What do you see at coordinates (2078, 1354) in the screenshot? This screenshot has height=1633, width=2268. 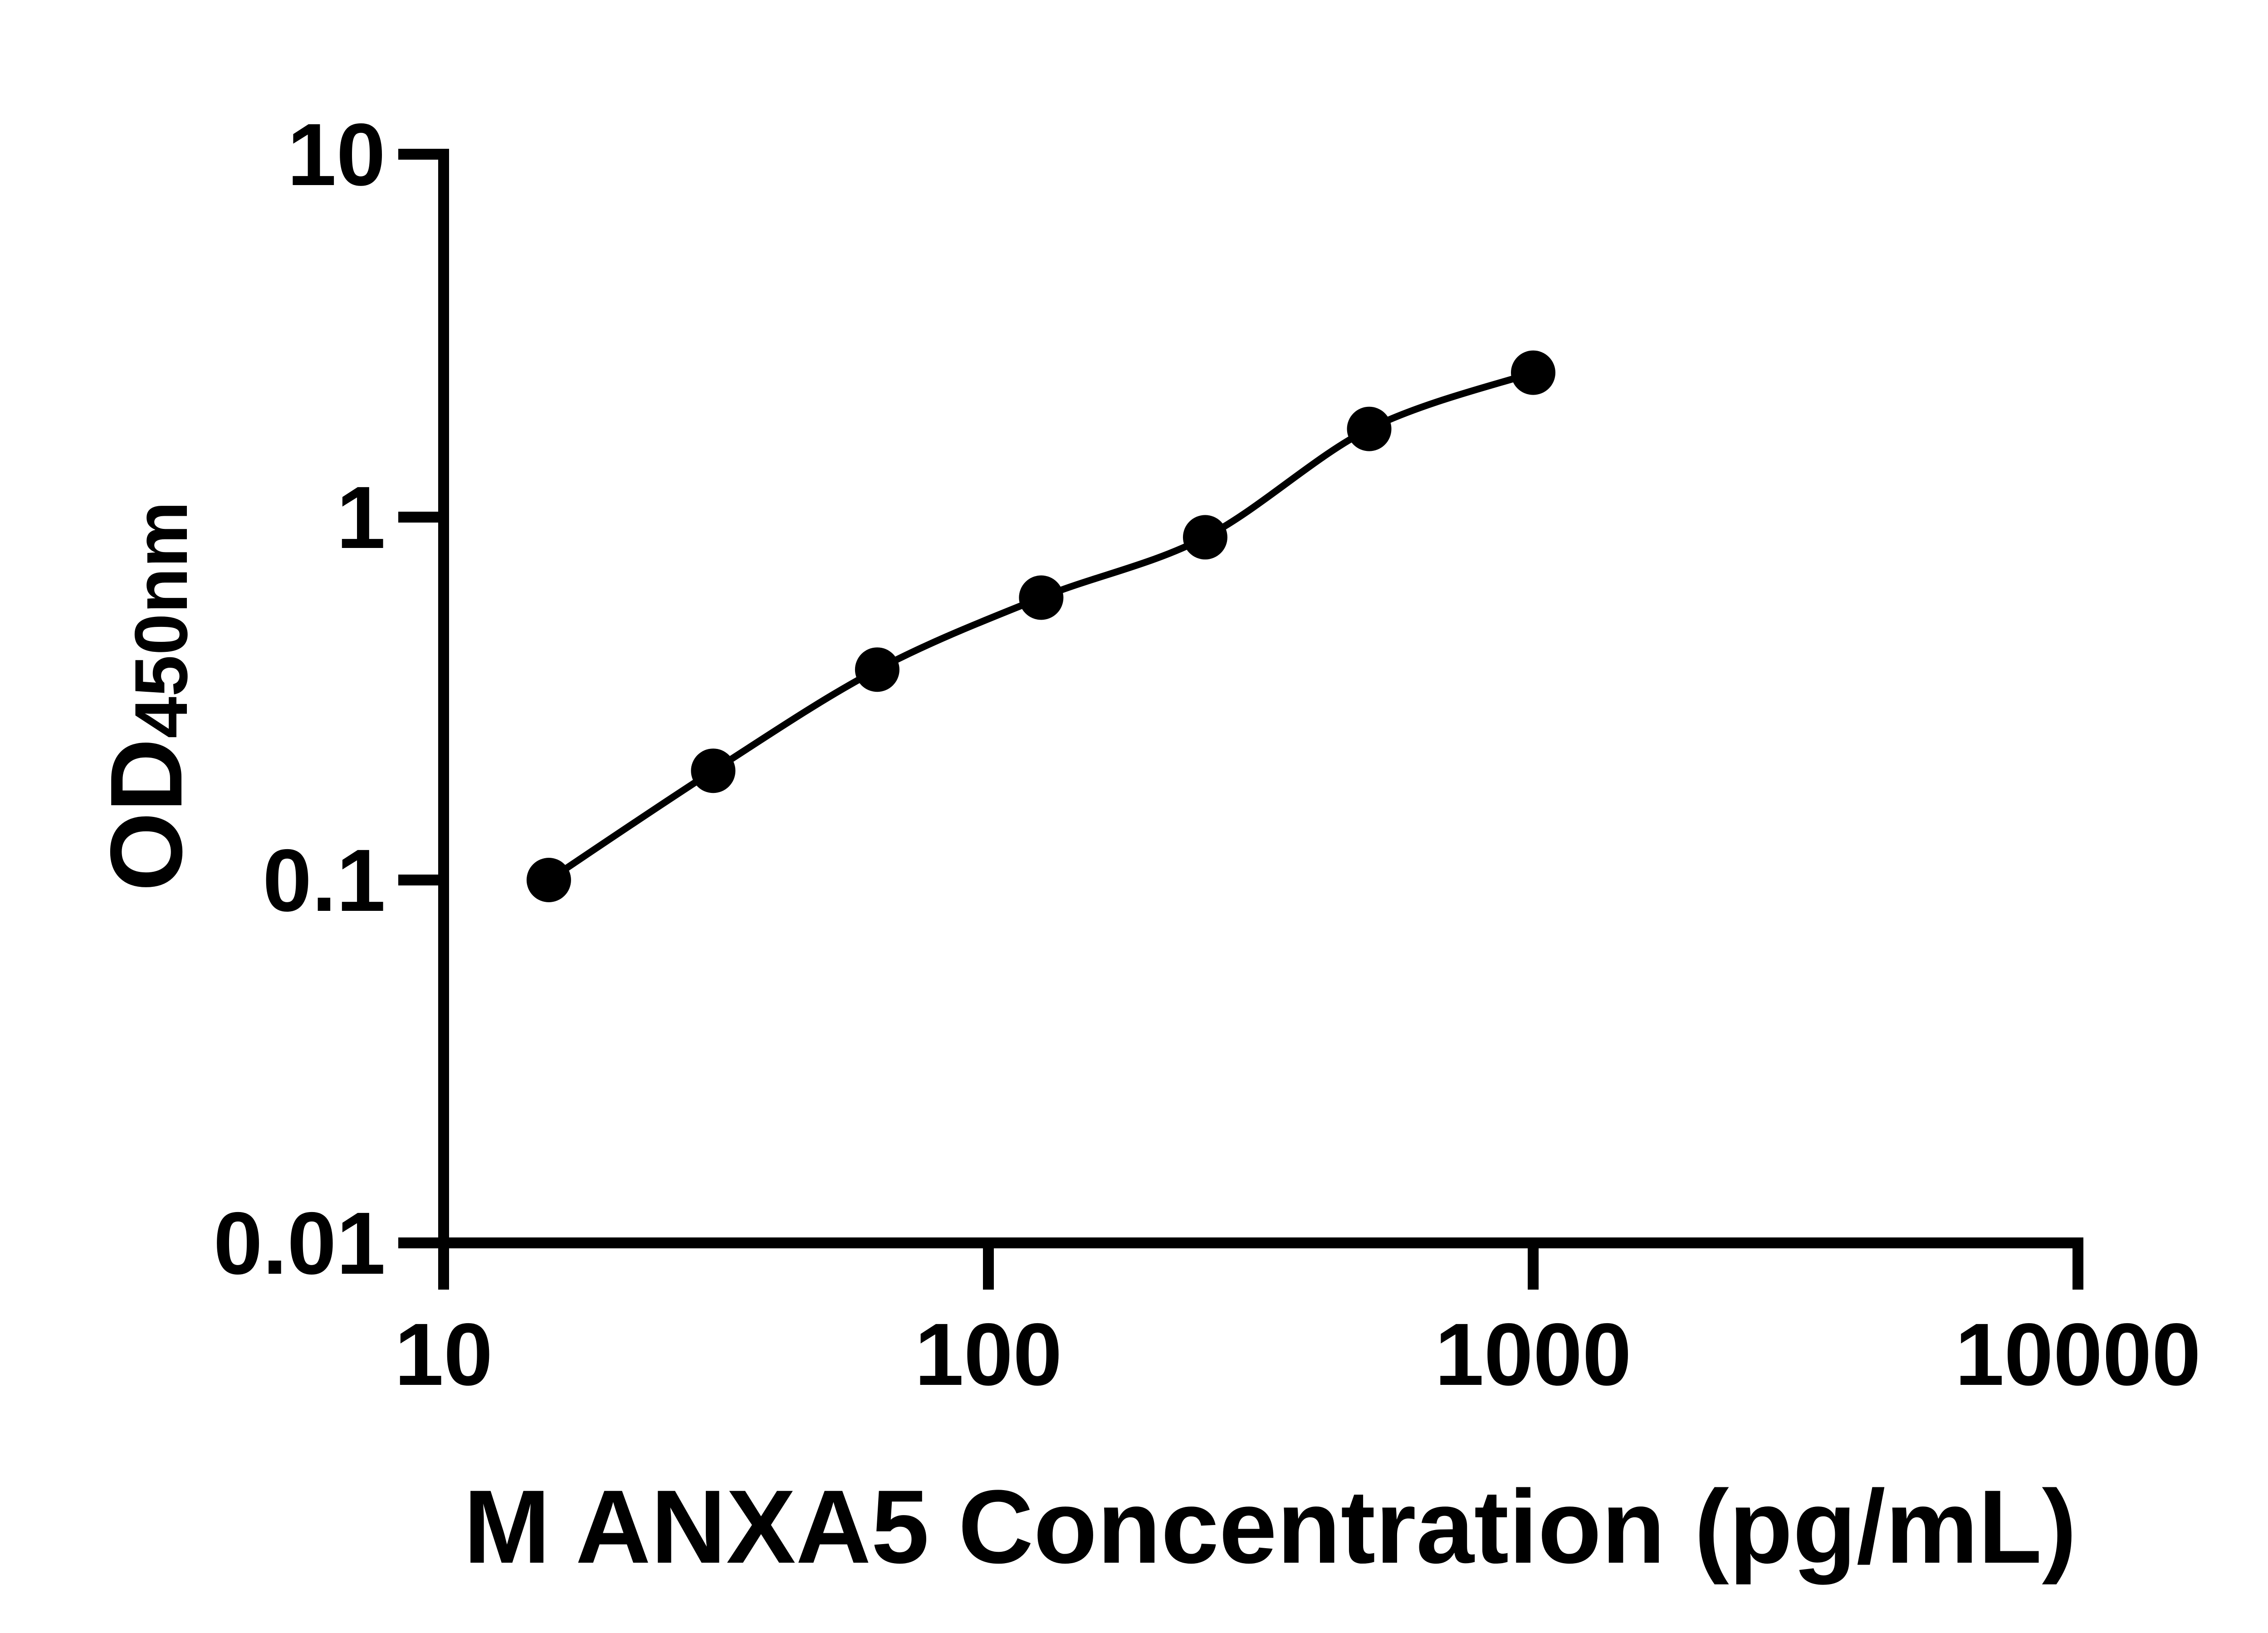 I see `x-tick-label-10000: 10000` at bounding box center [2078, 1354].